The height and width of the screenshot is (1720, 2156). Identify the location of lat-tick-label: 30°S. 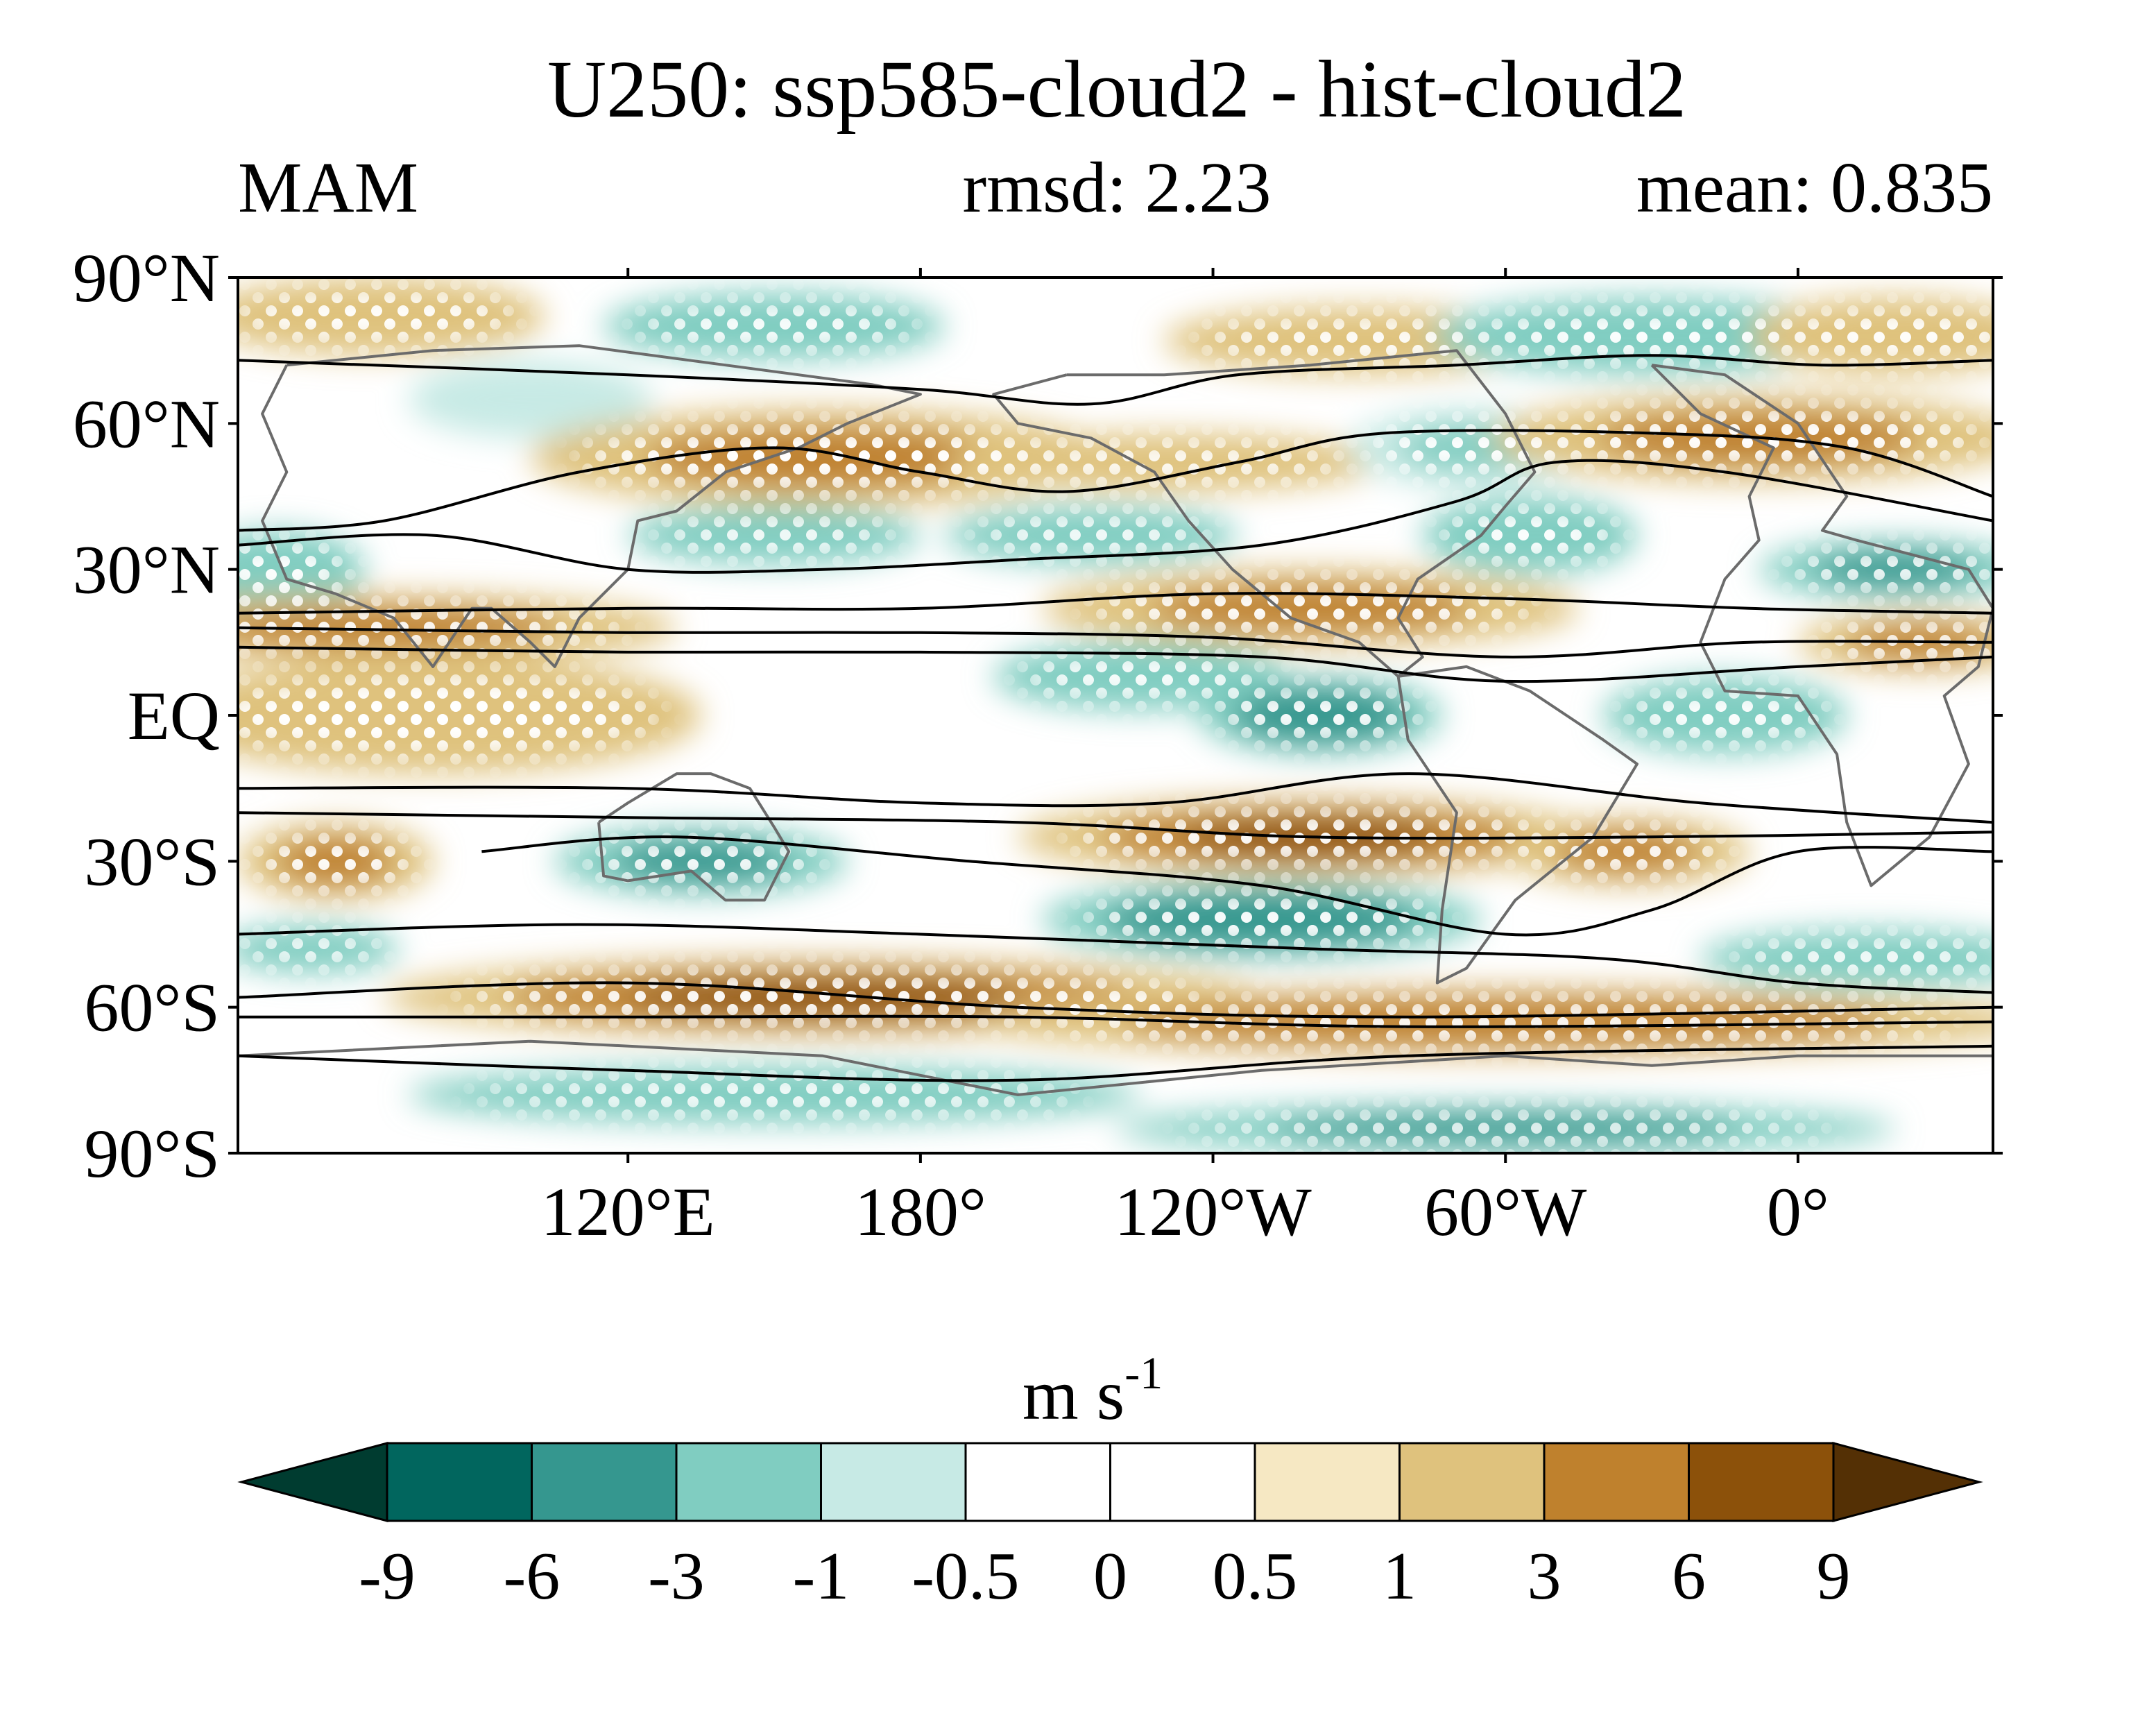
(152, 861).